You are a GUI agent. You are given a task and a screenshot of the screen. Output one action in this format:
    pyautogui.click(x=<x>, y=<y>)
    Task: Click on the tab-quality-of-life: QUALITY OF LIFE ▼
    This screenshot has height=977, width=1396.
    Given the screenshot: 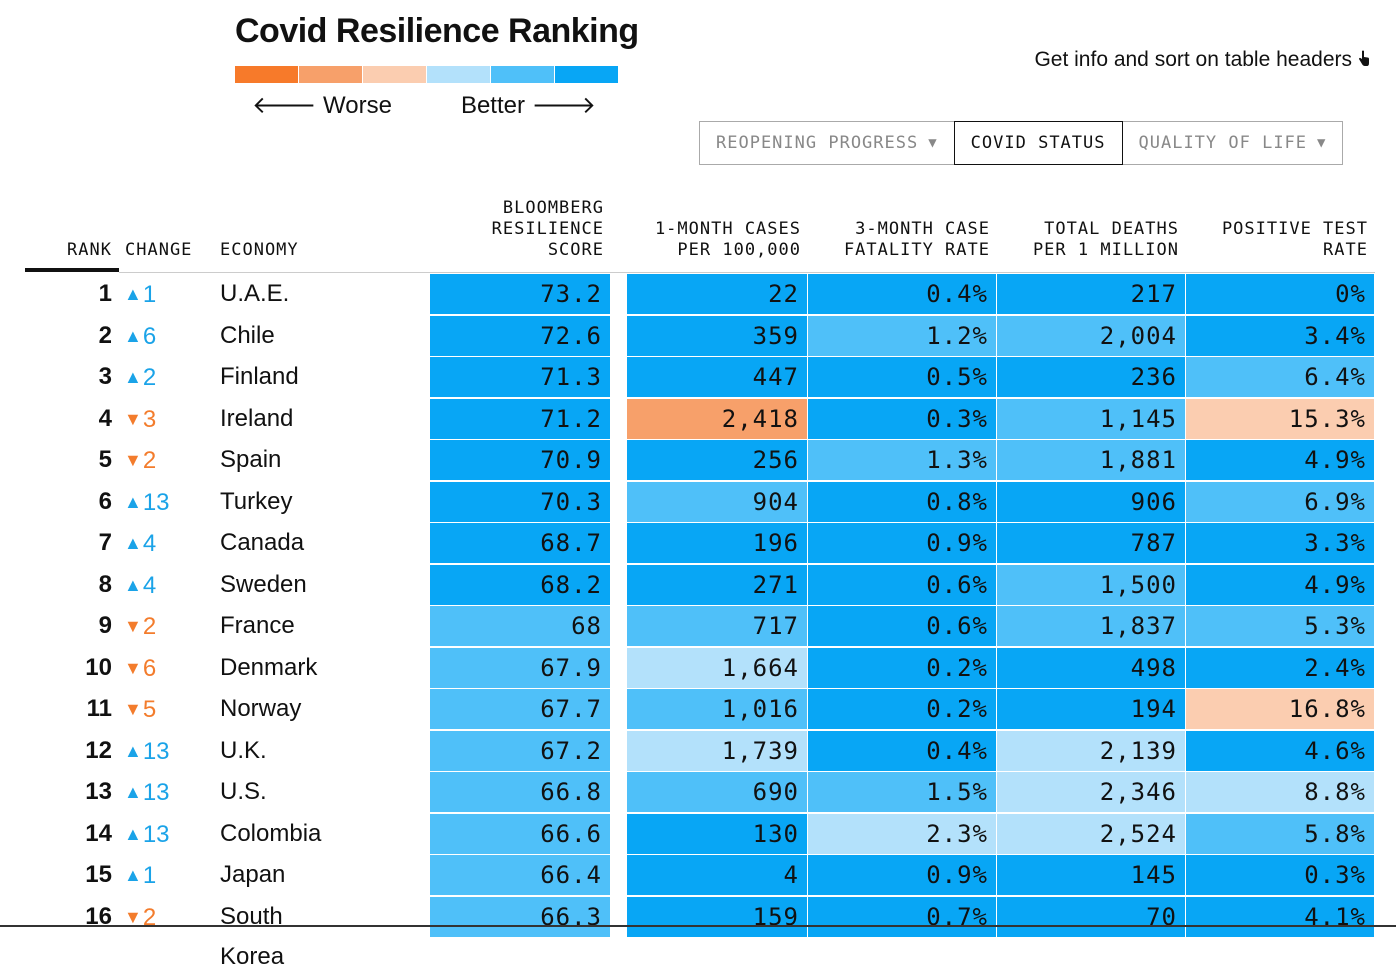 What is the action you would take?
    pyautogui.click(x=1233, y=143)
    